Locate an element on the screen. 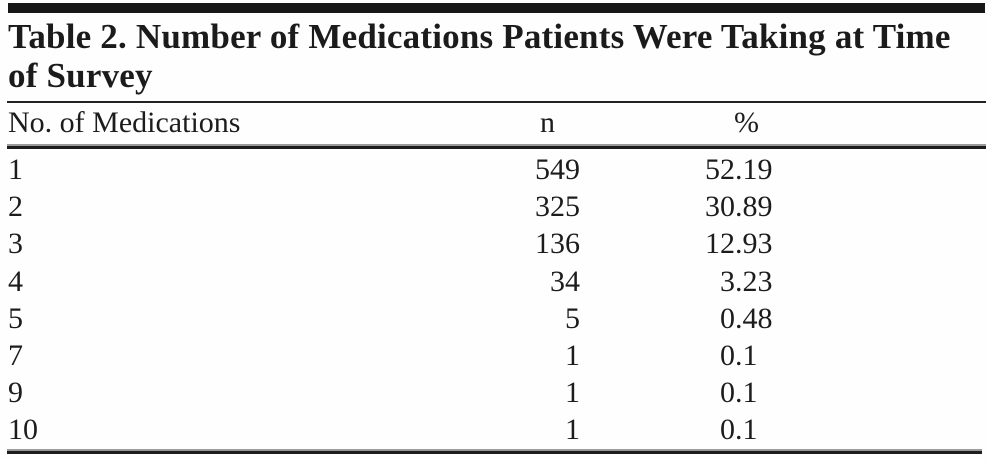  cell-medications: 9 is located at coordinates (15, 393).